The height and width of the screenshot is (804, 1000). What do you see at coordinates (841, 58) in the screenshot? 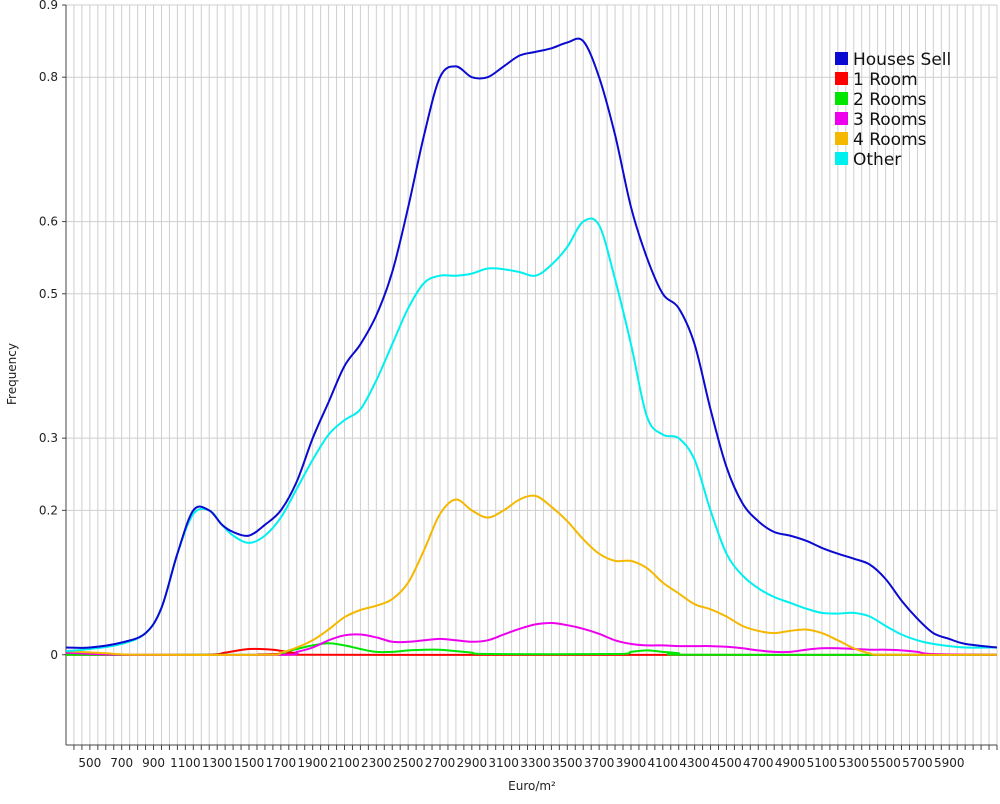
I see `legend-swatch-houses-sell` at bounding box center [841, 58].